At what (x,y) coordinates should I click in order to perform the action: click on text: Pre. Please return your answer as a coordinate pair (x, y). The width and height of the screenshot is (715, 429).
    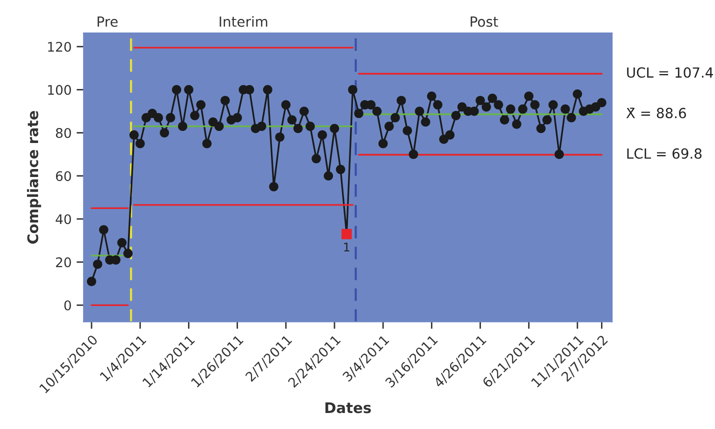
    Looking at the image, I should click on (108, 21).